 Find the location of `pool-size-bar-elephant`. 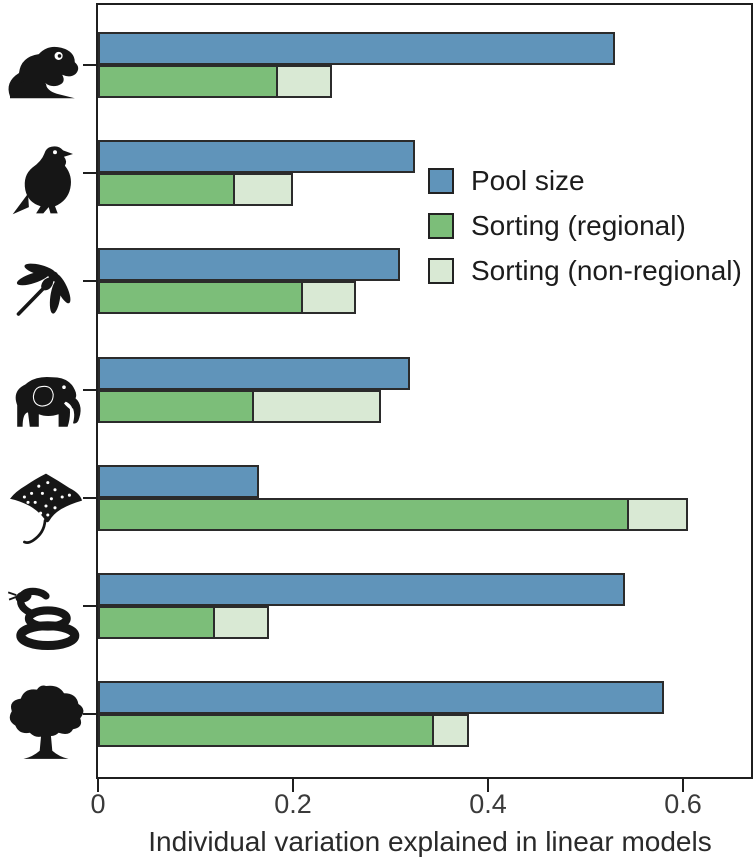

pool-size-bar-elephant is located at coordinates (254, 373).